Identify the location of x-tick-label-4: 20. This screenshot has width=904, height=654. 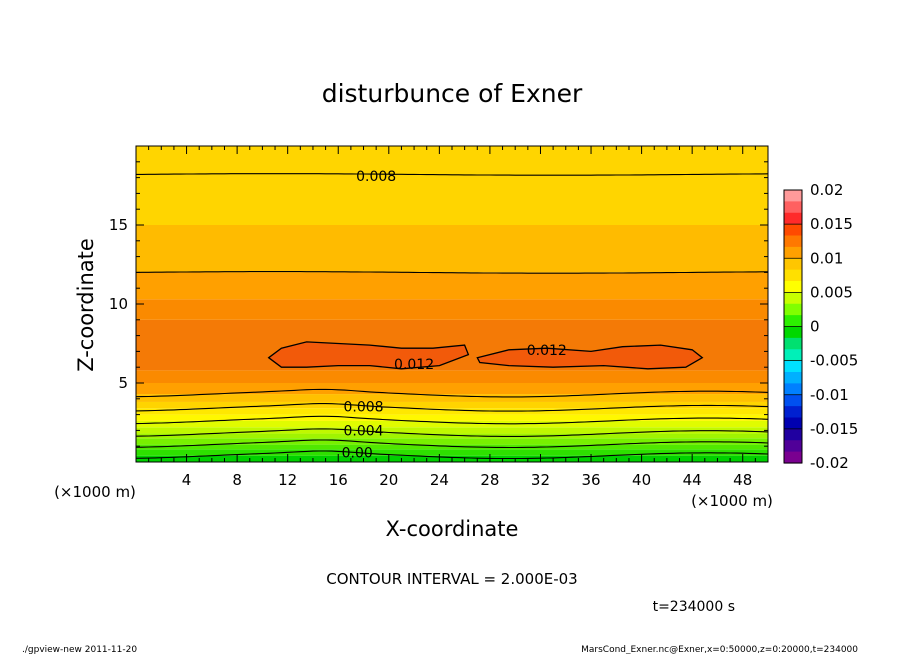
(388, 480).